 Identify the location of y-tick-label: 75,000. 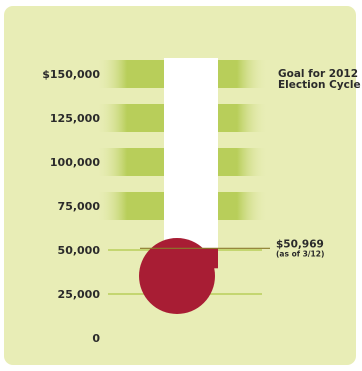
(79, 206).